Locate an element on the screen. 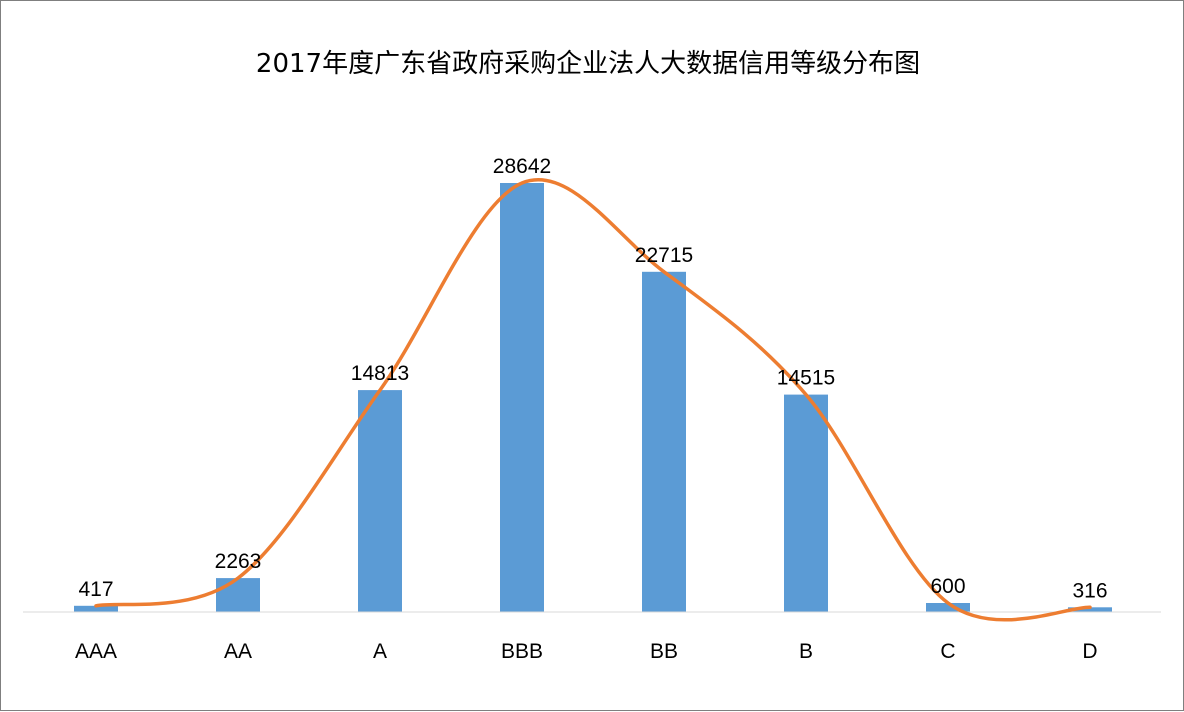 Image resolution: width=1184 pixels, height=712 pixels. data-label-bbb: 28642 is located at coordinates (522, 166).